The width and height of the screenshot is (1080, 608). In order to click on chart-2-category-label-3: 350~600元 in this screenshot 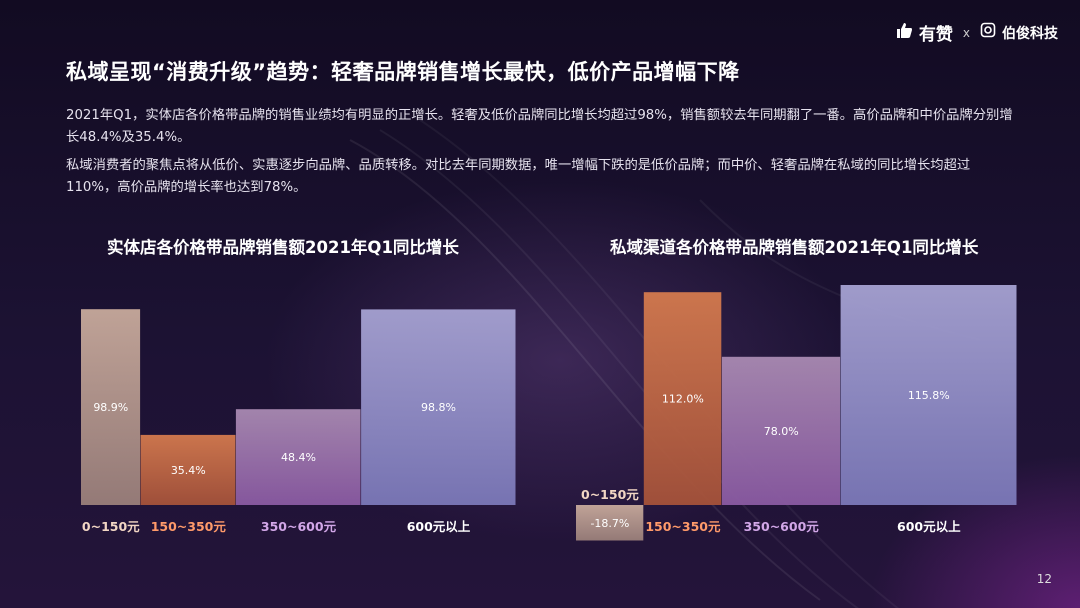, I will do `click(782, 526)`.